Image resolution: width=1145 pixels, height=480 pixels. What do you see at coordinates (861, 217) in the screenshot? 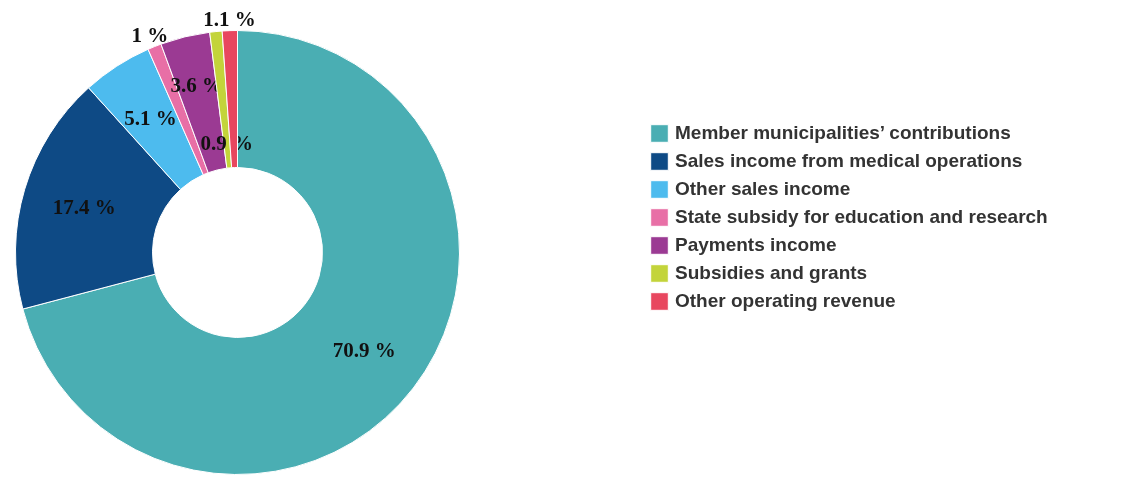
I see `legend-label: State subsidy for education and research` at bounding box center [861, 217].